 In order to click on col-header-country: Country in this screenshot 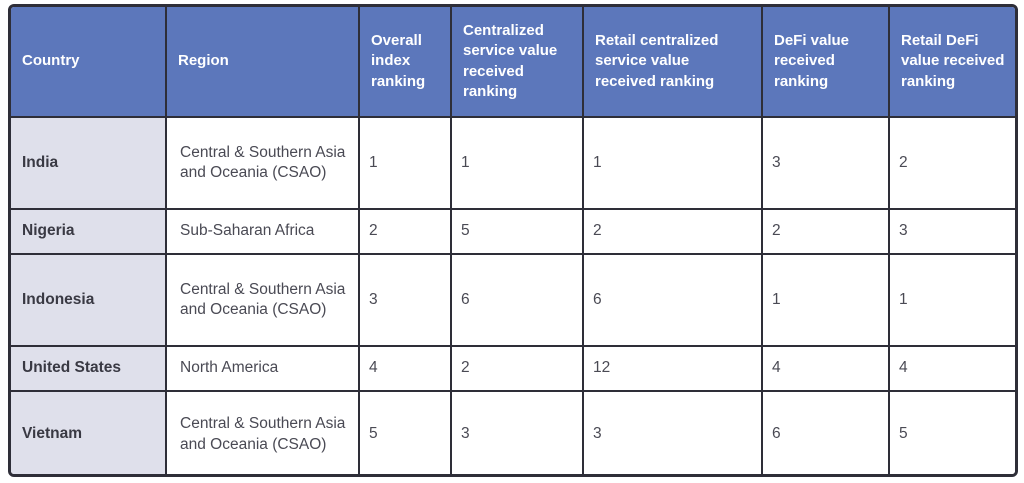, I will do `click(89, 62)`.